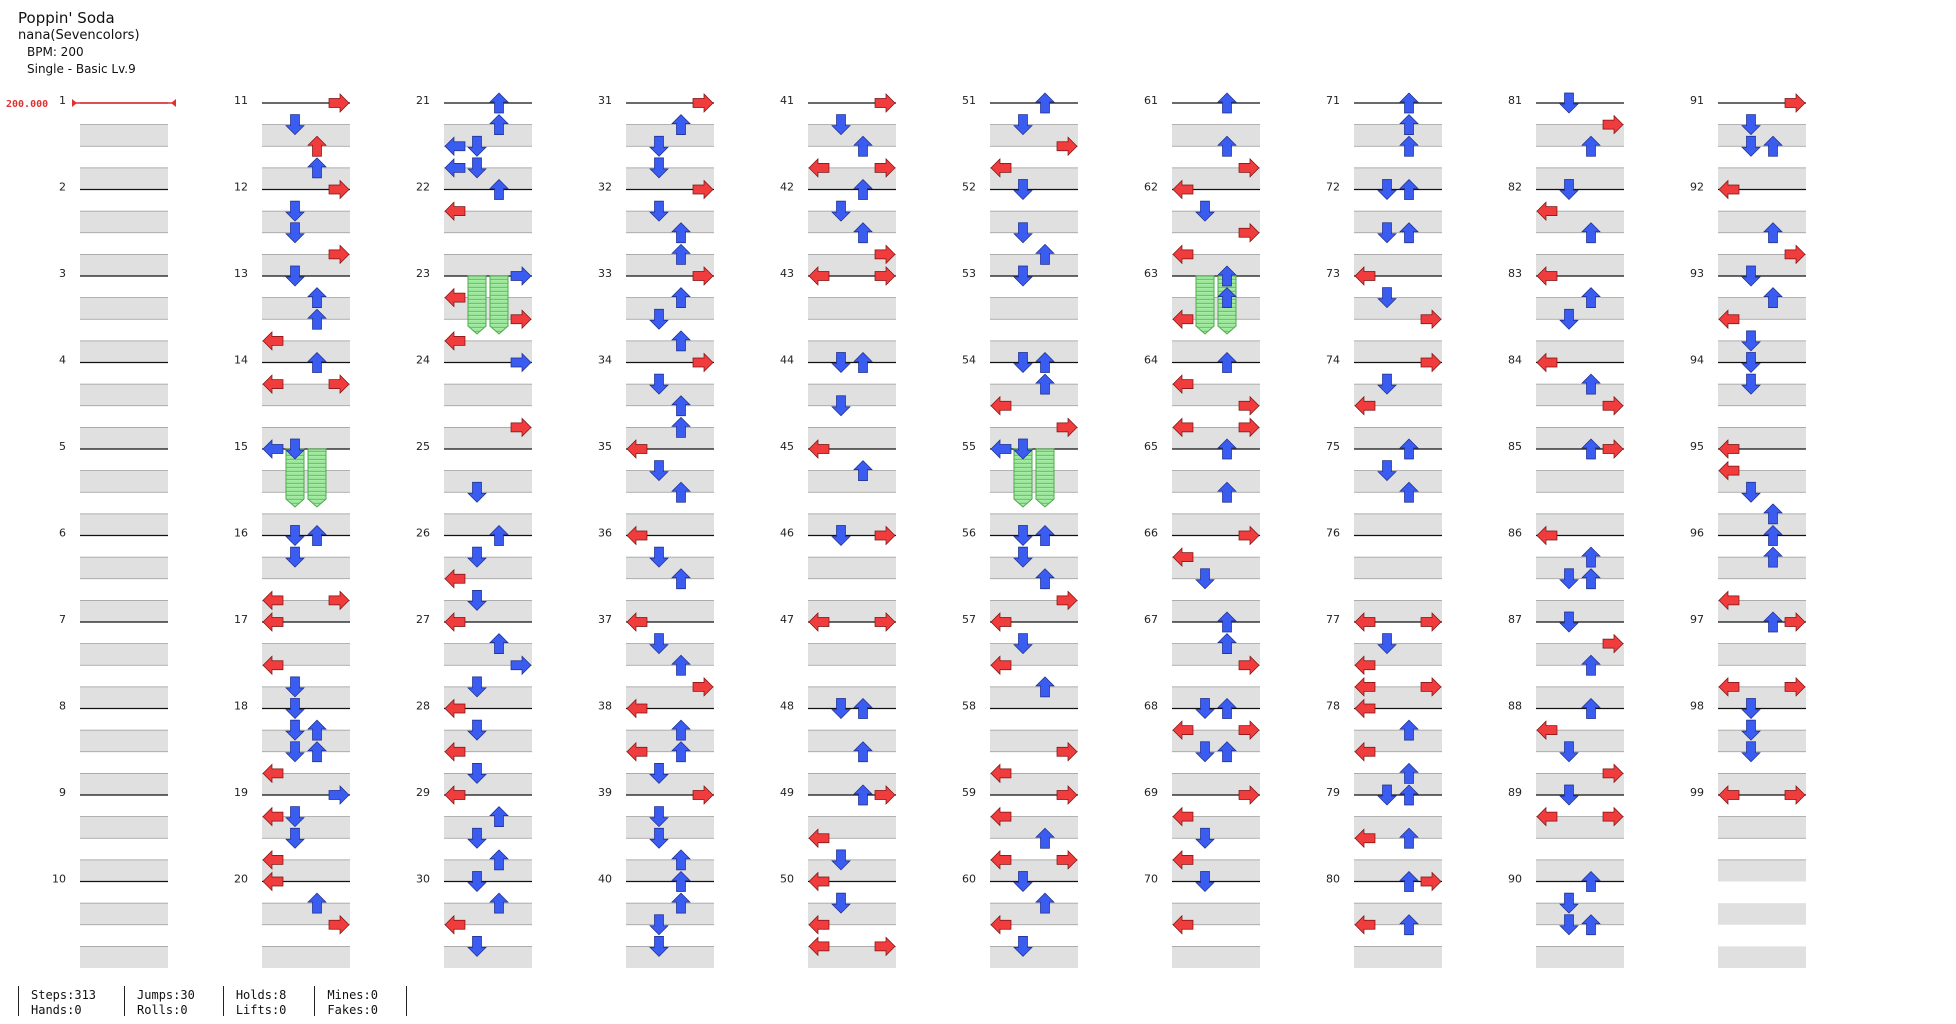  Describe the element at coordinates (1333, 879) in the screenshot. I see `measure-number: 80` at that location.